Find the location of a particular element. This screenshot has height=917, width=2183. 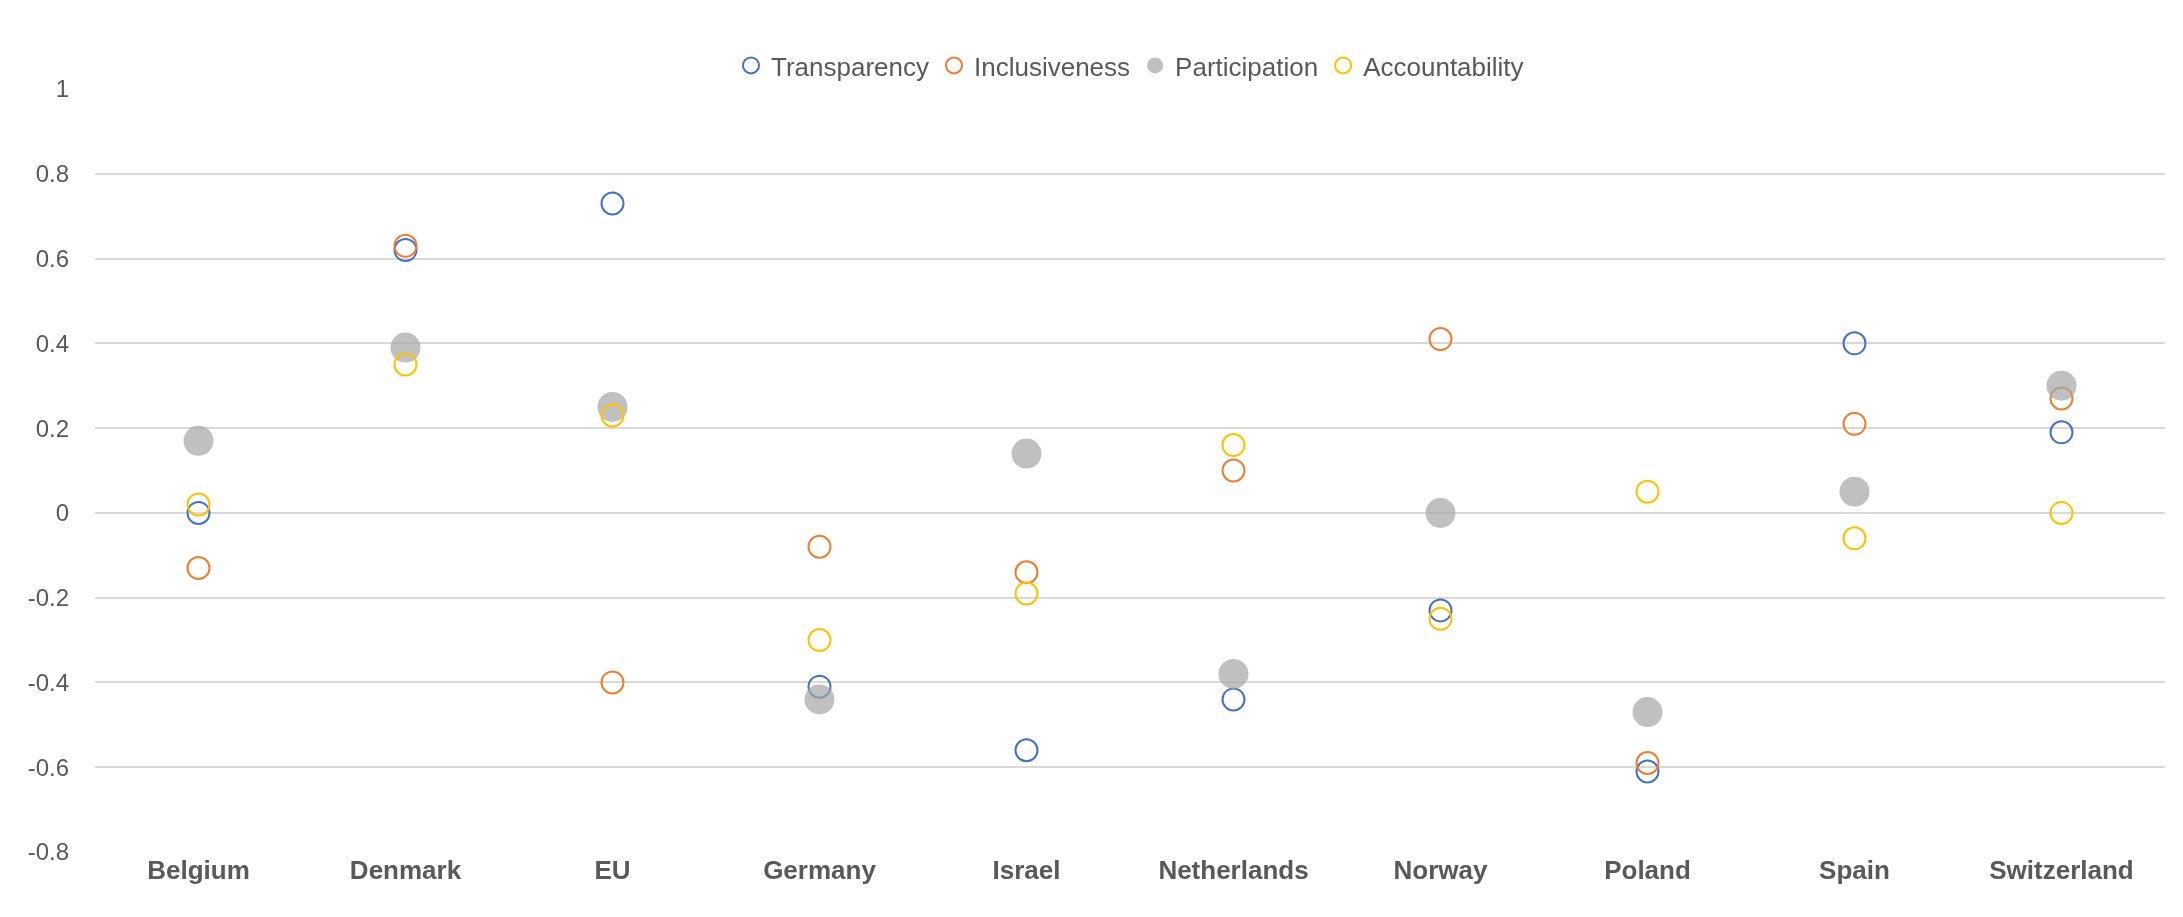

legend-label: Transparency is located at coordinates (850, 66).